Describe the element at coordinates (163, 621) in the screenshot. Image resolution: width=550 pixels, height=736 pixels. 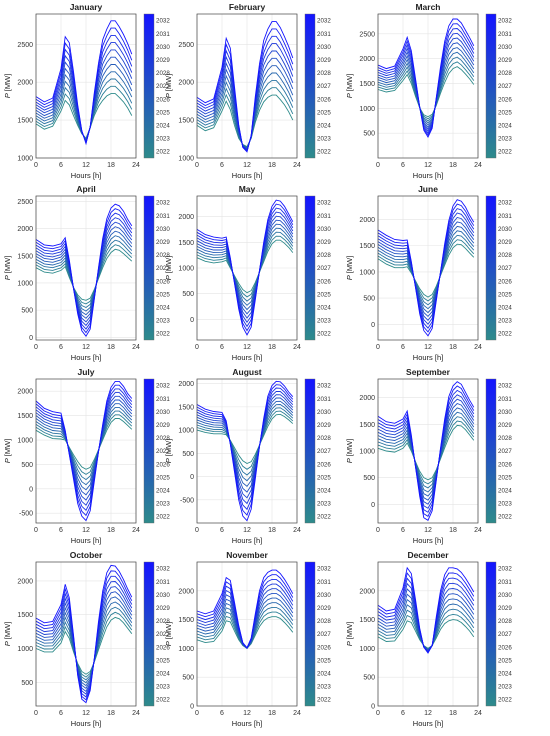
I see `colorbar-tick-label: 2028` at that location.